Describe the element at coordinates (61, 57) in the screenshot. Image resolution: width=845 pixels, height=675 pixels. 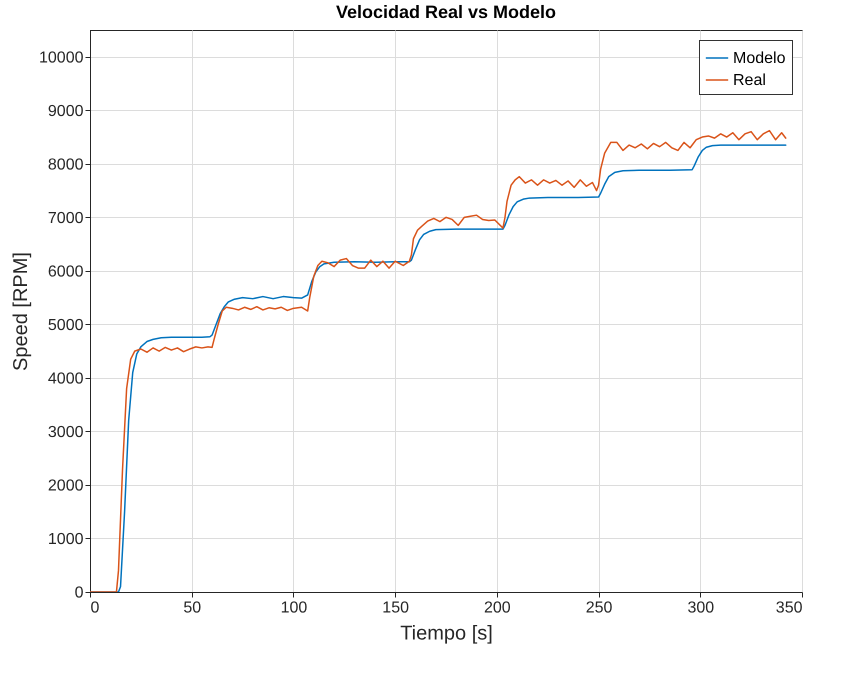
I see `y-tick-label: 10000` at that location.